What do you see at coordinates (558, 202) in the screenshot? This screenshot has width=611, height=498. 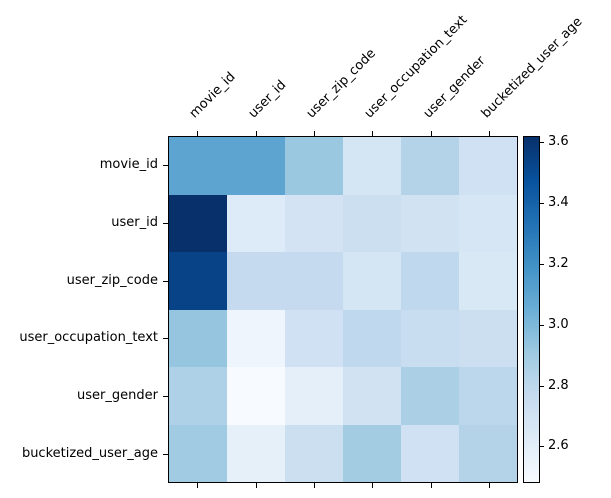 I see `colorbar-tick-label: 3.4` at bounding box center [558, 202].